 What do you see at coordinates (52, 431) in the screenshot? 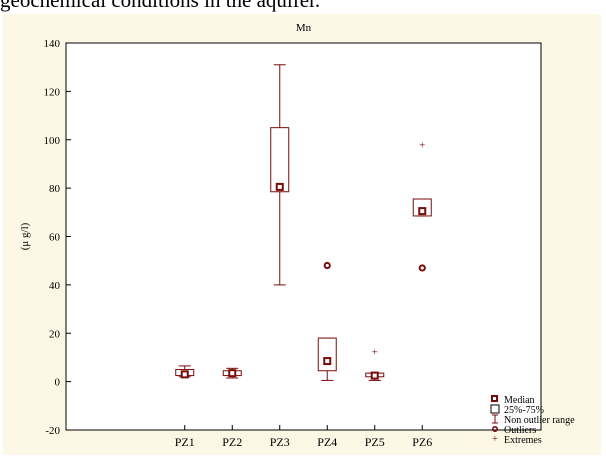
I see `y-tick-label: -20` at bounding box center [52, 431].